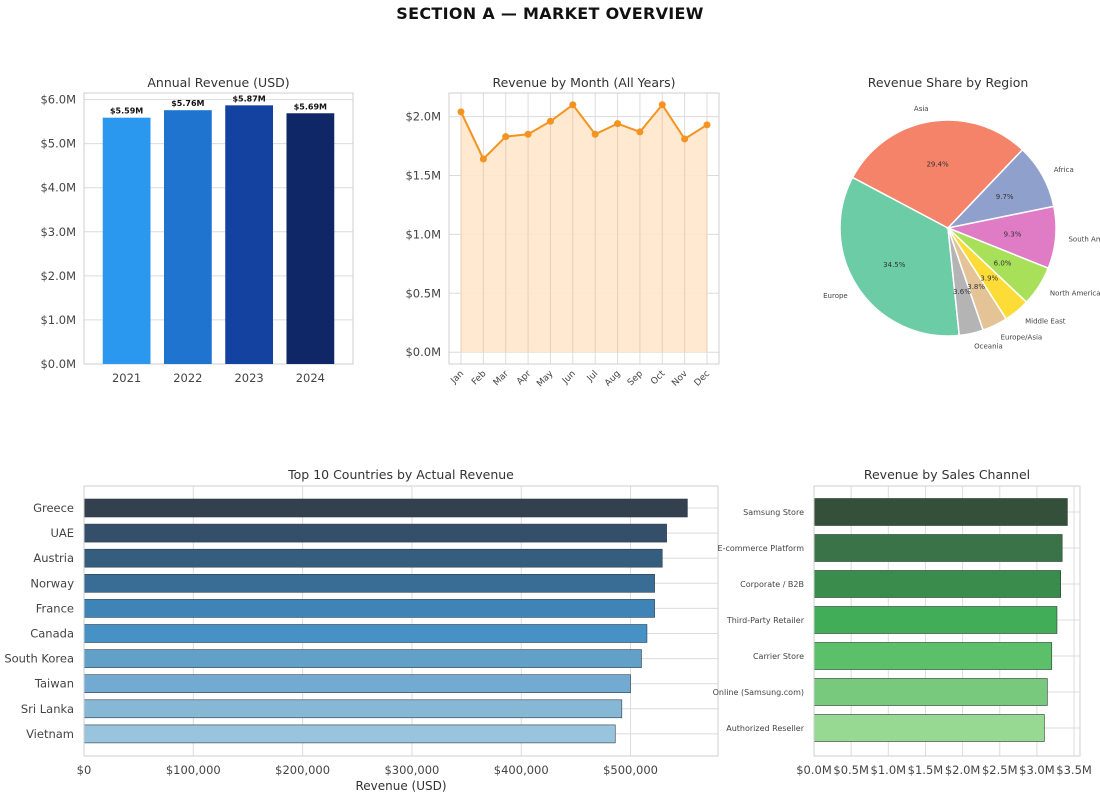  What do you see at coordinates (963, 770) in the screenshot?
I see `x-tick-label: $2.0M` at bounding box center [963, 770].